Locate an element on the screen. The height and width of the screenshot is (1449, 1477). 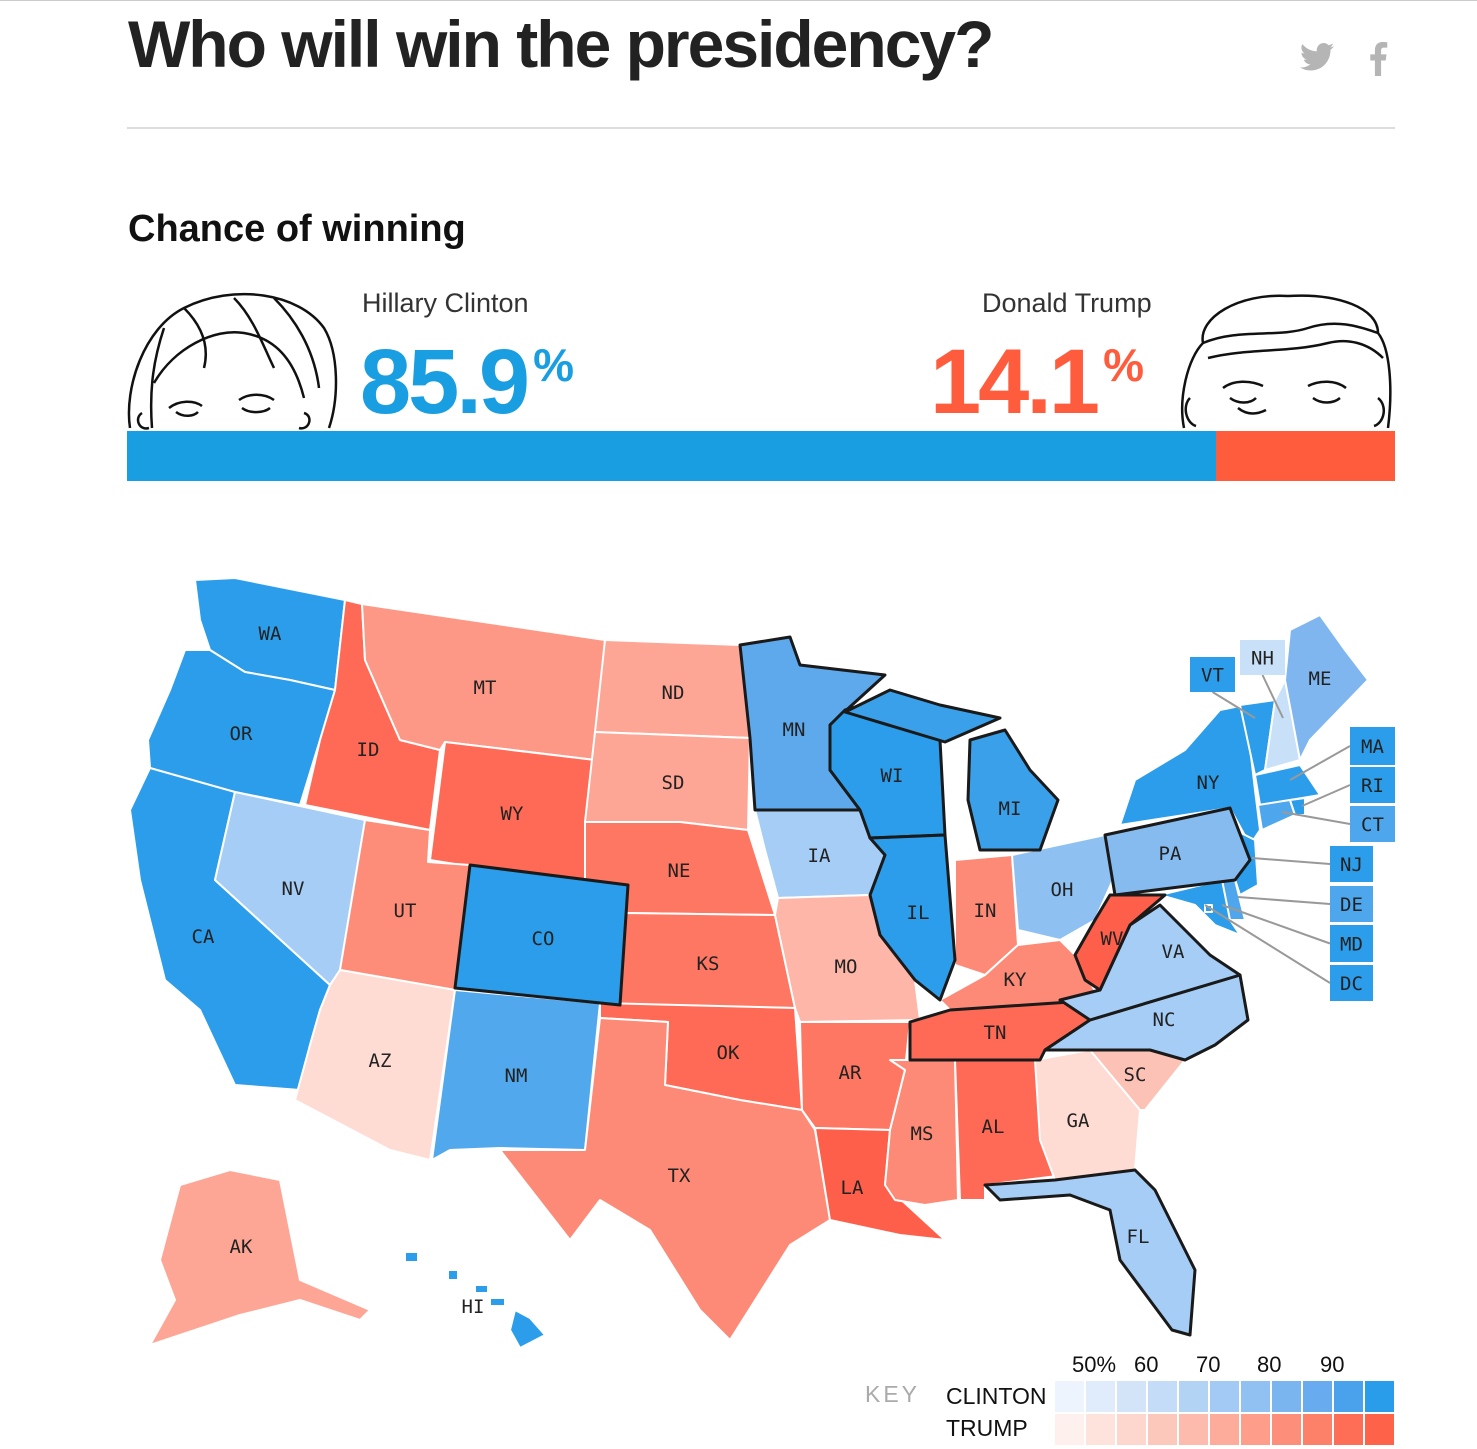
key-tick: 80 is located at coordinates (1269, 1364).